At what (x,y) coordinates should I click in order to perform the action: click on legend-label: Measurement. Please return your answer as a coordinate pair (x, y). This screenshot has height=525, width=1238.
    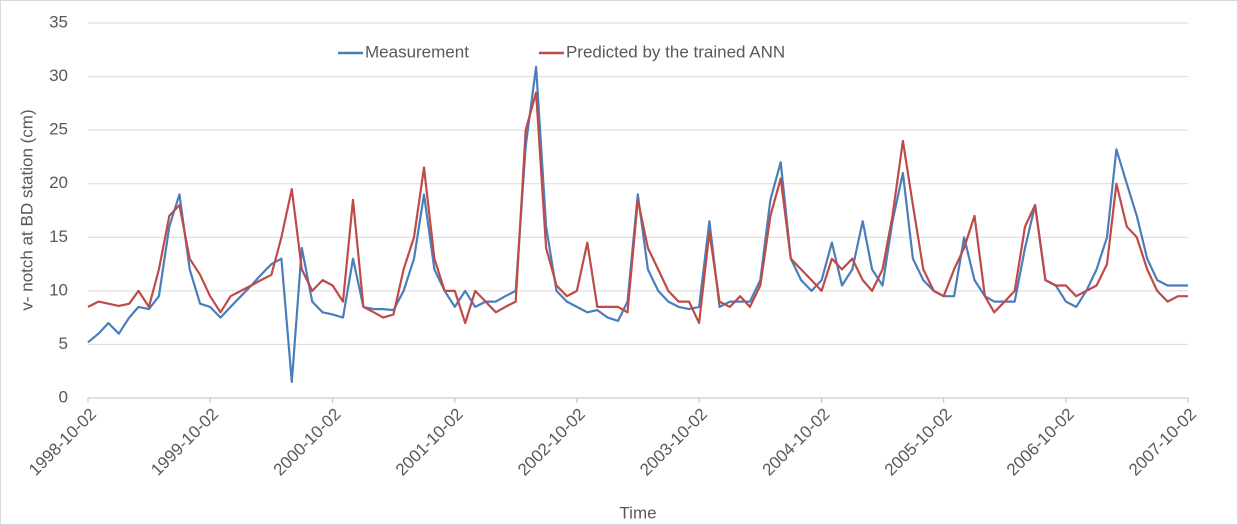
    Looking at the image, I should click on (417, 51).